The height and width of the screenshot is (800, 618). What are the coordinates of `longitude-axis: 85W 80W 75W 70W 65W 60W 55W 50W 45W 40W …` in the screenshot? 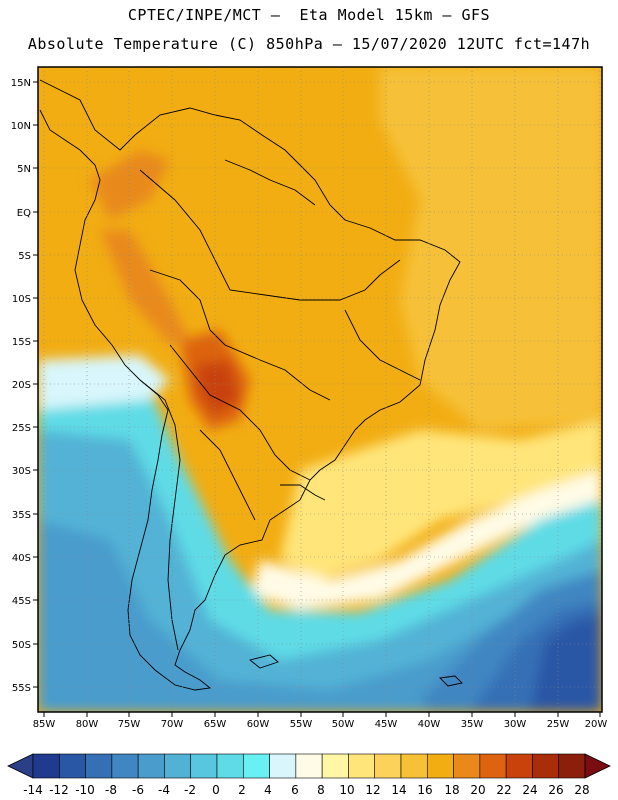 It's located at (320, 721).